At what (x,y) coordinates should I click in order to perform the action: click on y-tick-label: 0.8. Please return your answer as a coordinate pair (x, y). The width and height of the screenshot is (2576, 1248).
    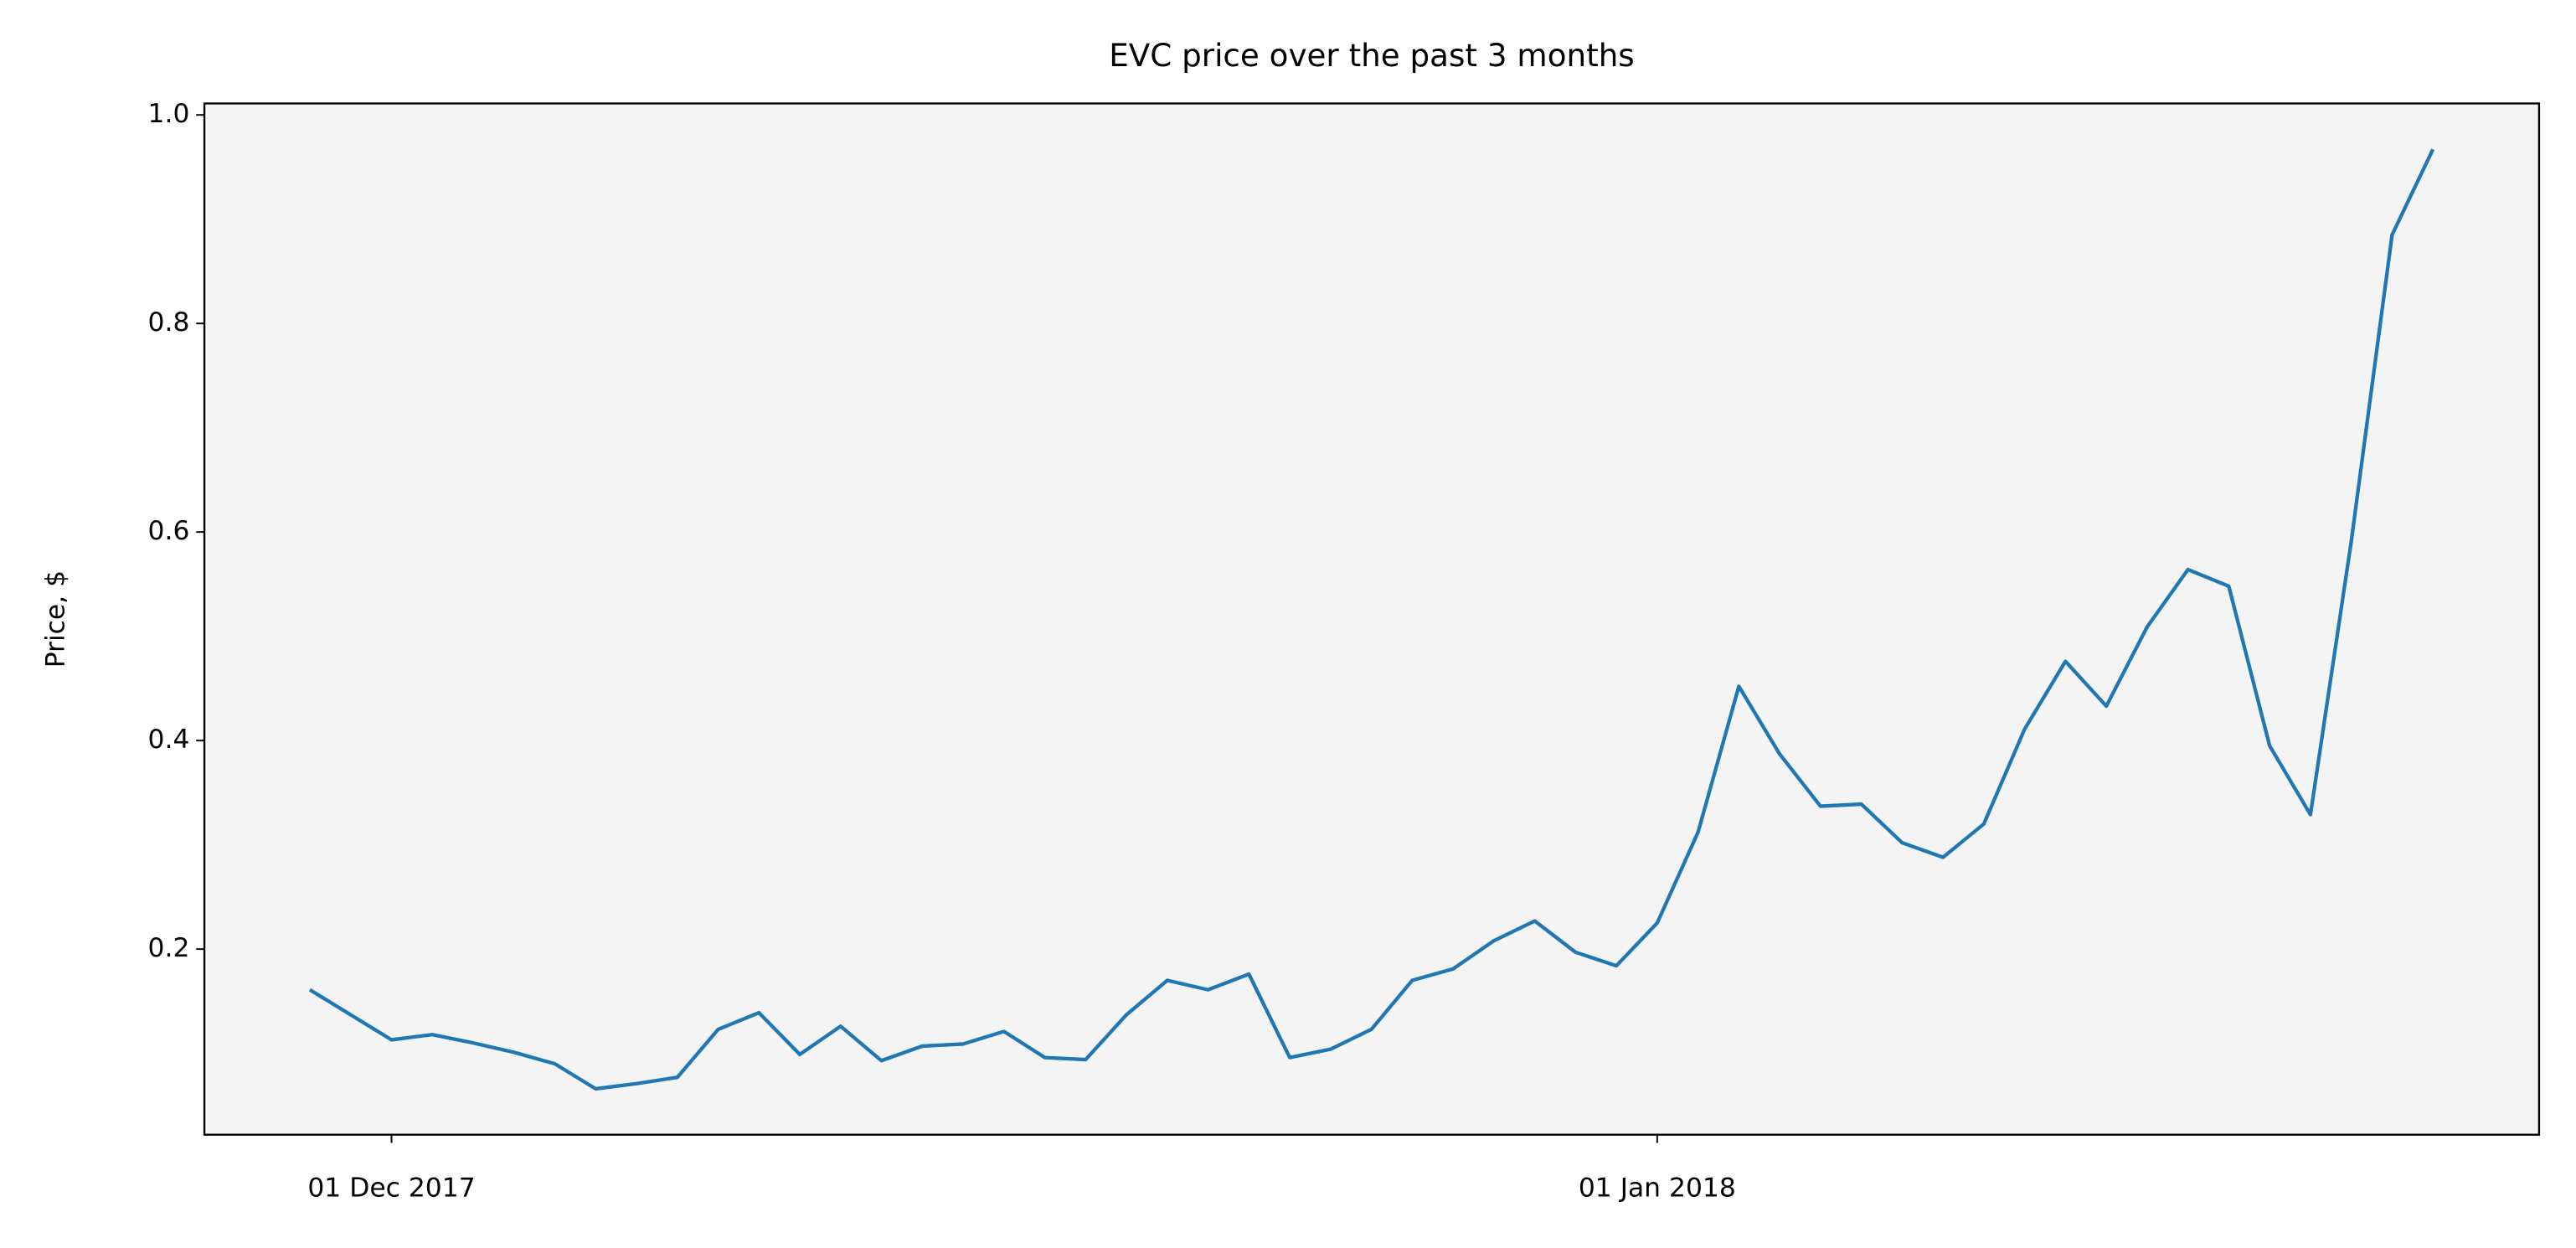
    Looking at the image, I should click on (169, 322).